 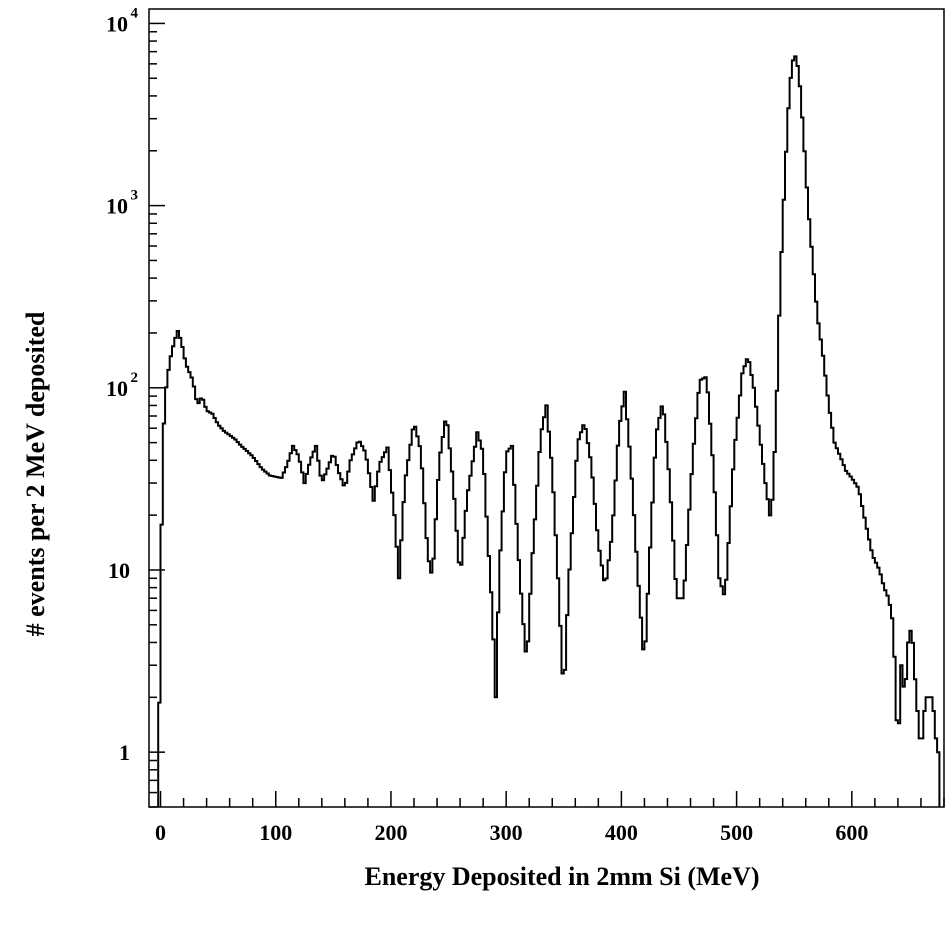 I want to click on x-tick-label: 0, so click(x=160, y=832).